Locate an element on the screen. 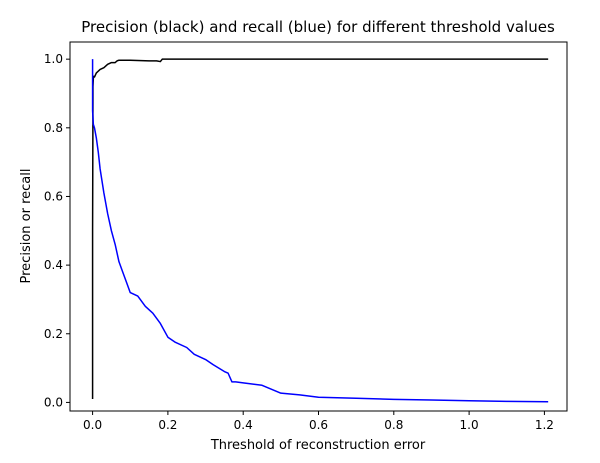 This screenshot has height=463, width=600. y-tick-label: 0.2 is located at coordinates (53, 334).